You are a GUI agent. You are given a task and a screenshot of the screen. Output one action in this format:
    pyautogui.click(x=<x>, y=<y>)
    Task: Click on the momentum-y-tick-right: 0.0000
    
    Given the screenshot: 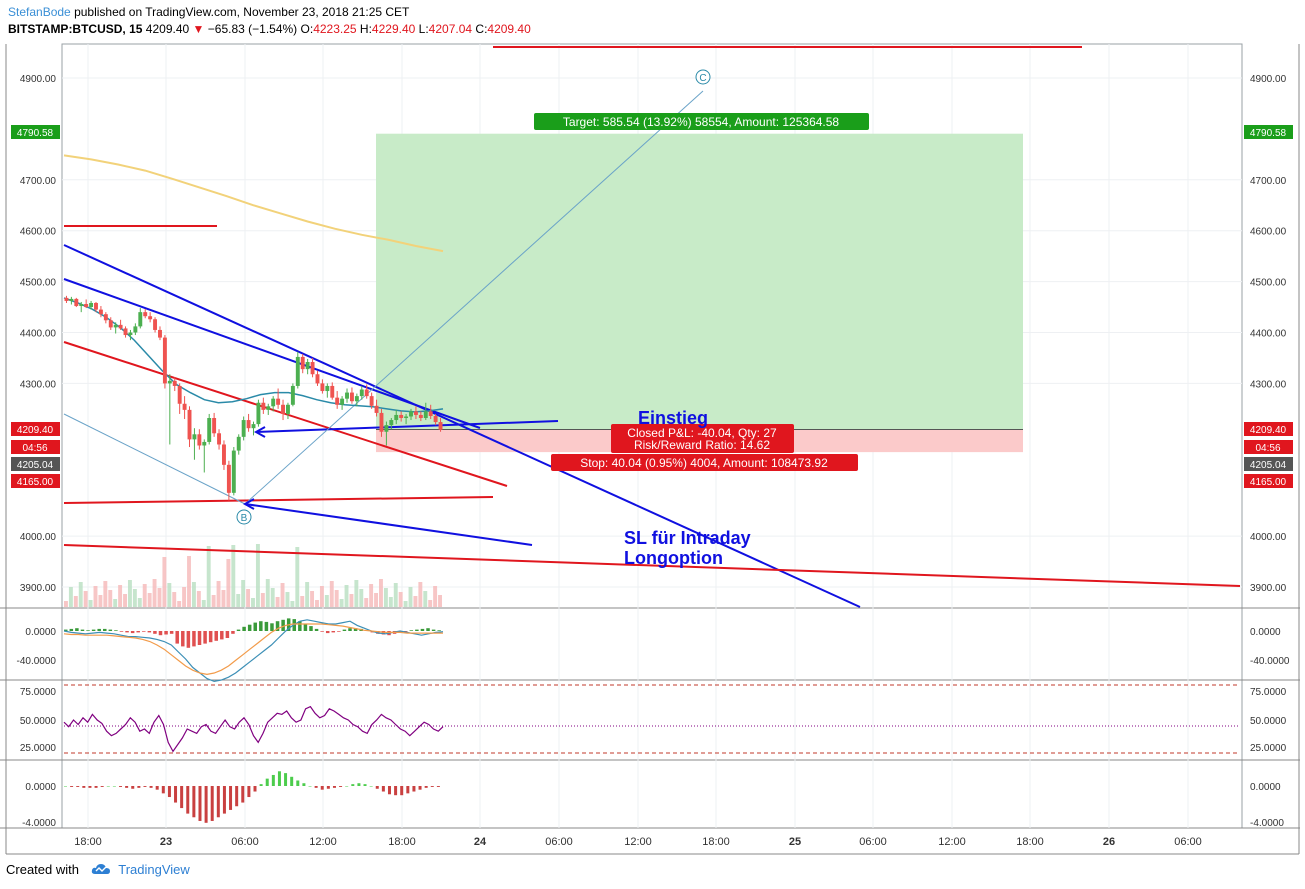 What is the action you would take?
    pyautogui.click(x=1265, y=787)
    